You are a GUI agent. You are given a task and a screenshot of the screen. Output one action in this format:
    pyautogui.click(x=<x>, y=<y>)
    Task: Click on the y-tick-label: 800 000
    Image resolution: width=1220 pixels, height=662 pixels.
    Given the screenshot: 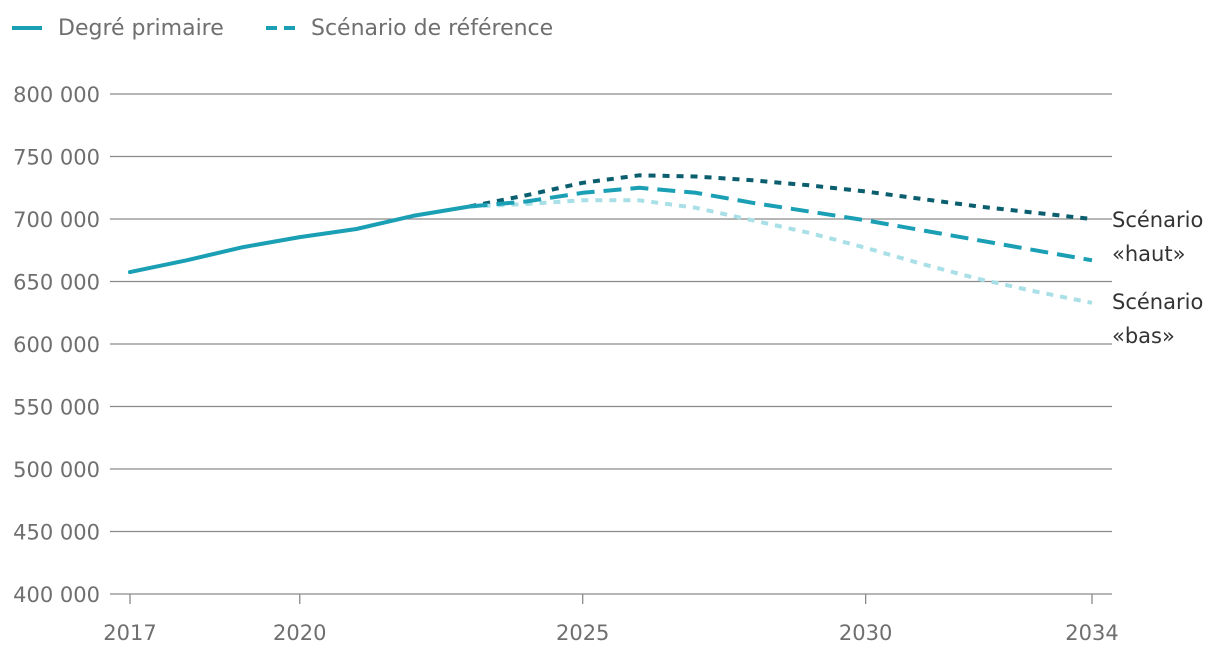 What is the action you would take?
    pyautogui.click(x=56, y=95)
    